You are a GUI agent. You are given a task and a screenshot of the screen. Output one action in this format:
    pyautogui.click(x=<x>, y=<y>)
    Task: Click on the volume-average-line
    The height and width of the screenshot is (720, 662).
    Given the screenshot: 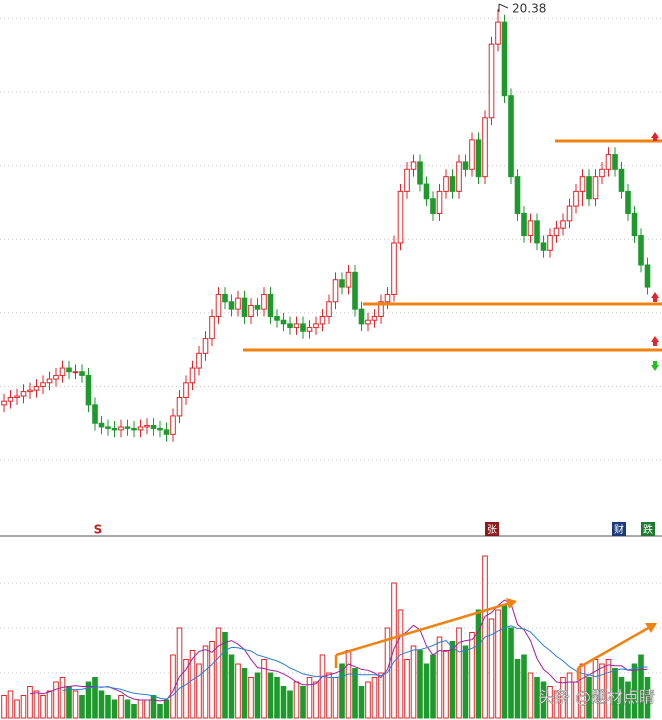 What is the action you would take?
    pyautogui.click(x=338, y=650)
    